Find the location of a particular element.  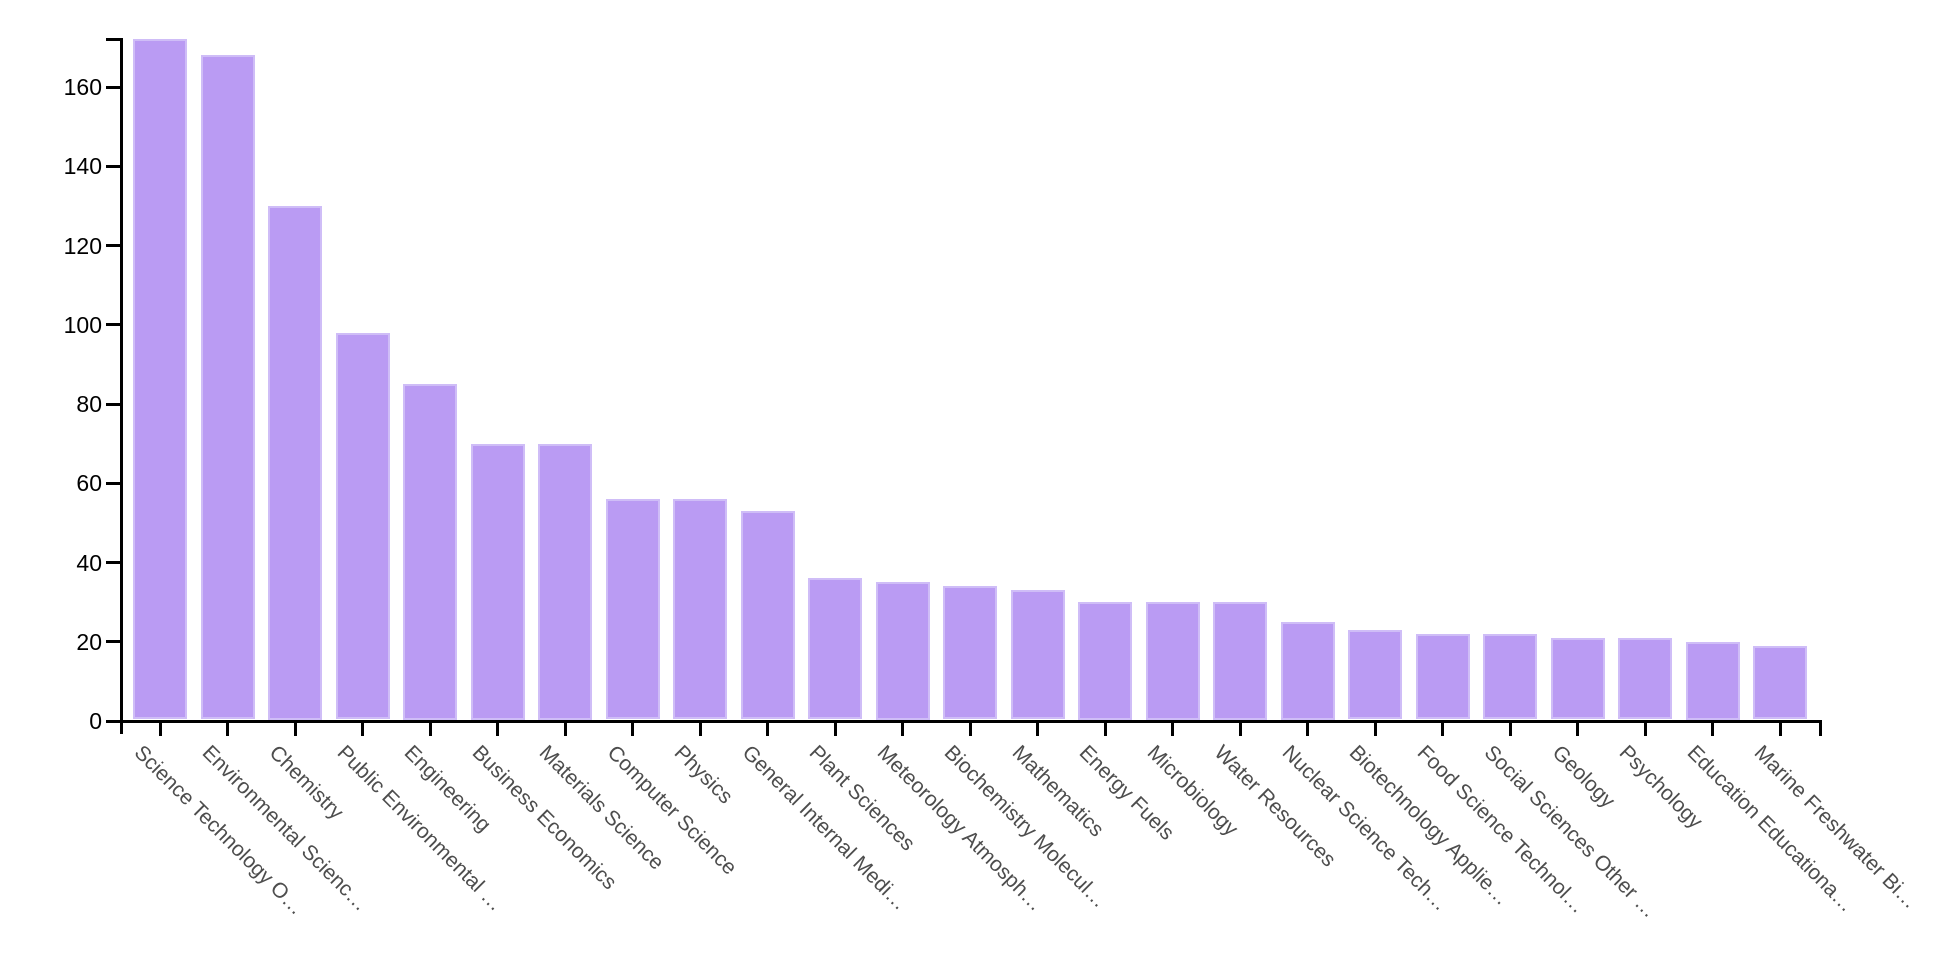

x-tick-label: Water Resources is located at coordinates (1275, 806).